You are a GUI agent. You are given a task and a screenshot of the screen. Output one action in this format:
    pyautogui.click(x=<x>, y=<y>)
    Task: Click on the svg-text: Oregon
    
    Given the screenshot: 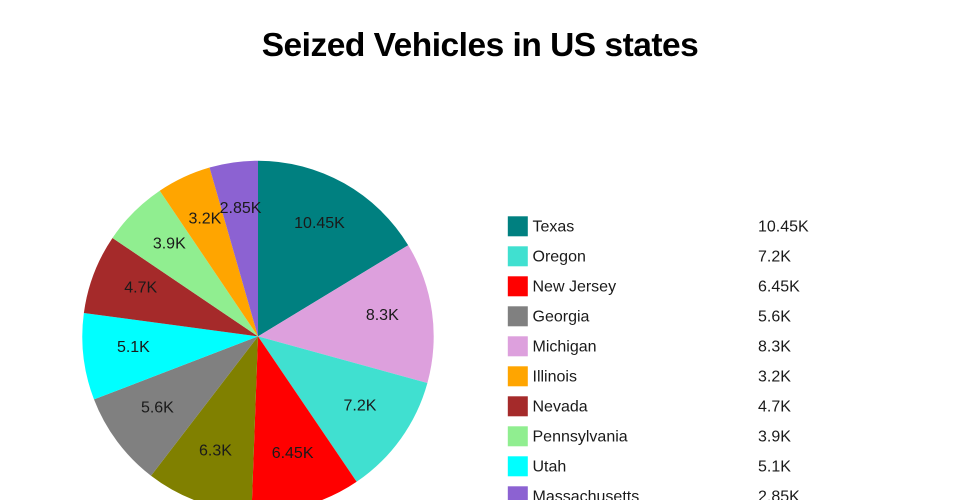 What is the action you would take?
    pyautogui.click(x=559, y=256)
    